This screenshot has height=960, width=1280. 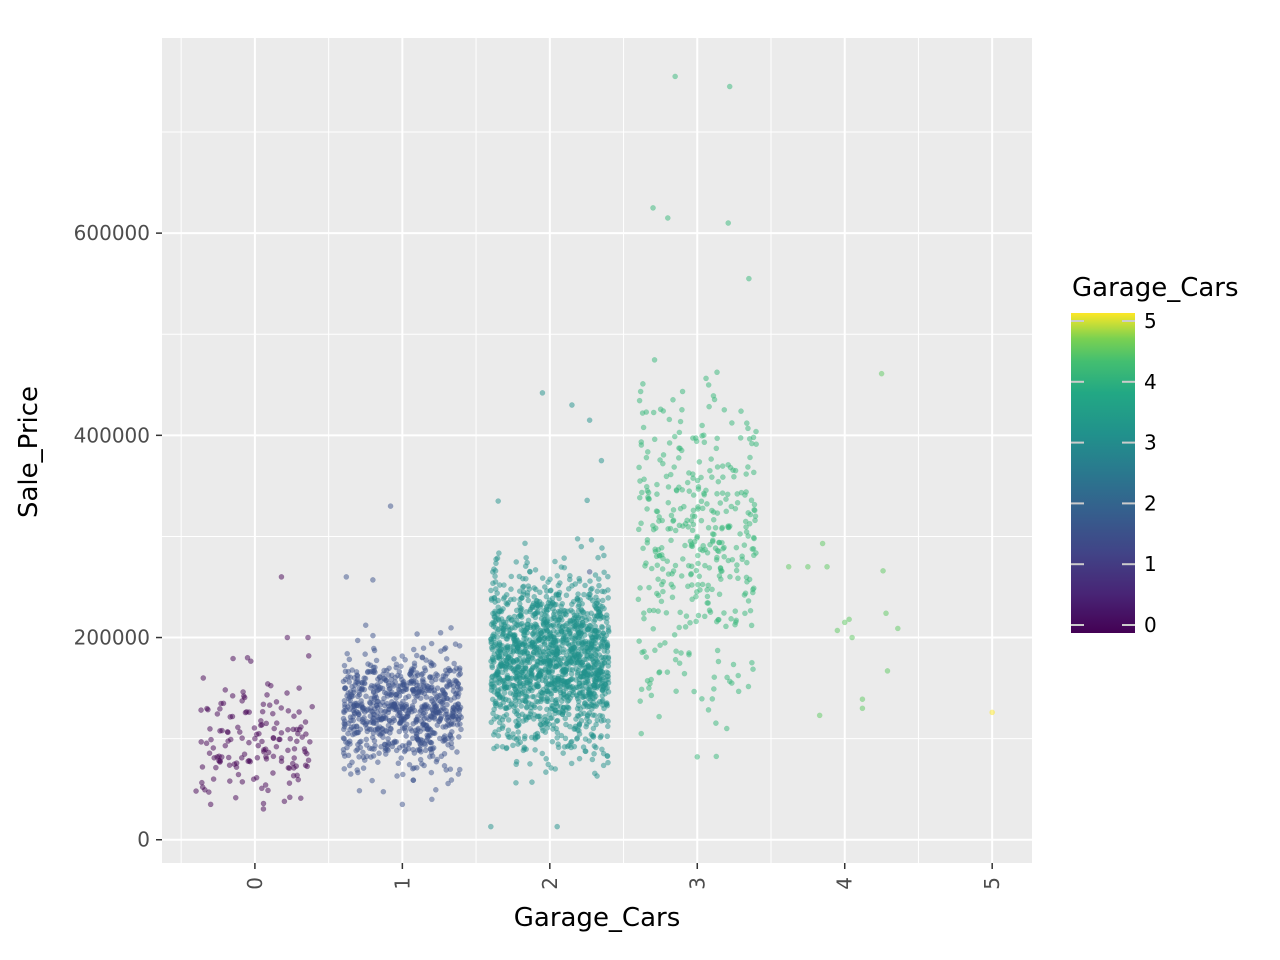 What do you see at coordinates (112, 638) in the screenshot?
I see `y-tick-label: 200000` at bounding box center [112, 638].